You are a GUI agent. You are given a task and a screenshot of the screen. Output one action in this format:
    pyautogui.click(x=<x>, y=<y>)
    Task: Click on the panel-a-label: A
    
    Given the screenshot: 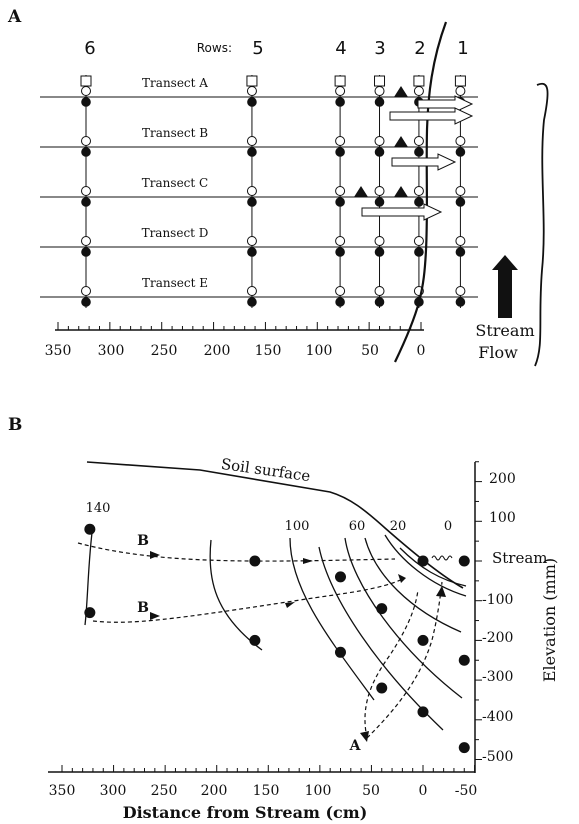 What is the action you would take?
    pyautogui.click(x=14, y=17)
    